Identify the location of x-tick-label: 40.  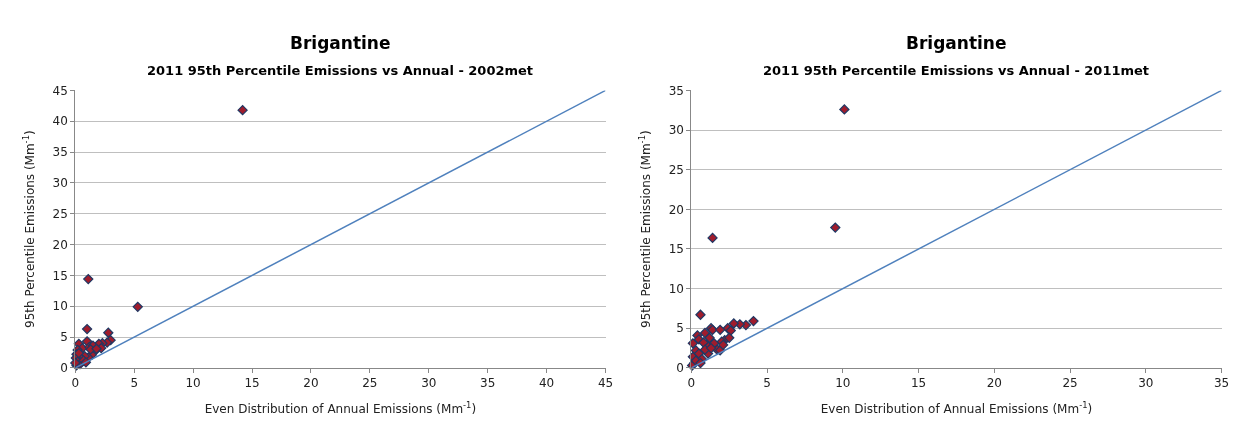
(546, 383).